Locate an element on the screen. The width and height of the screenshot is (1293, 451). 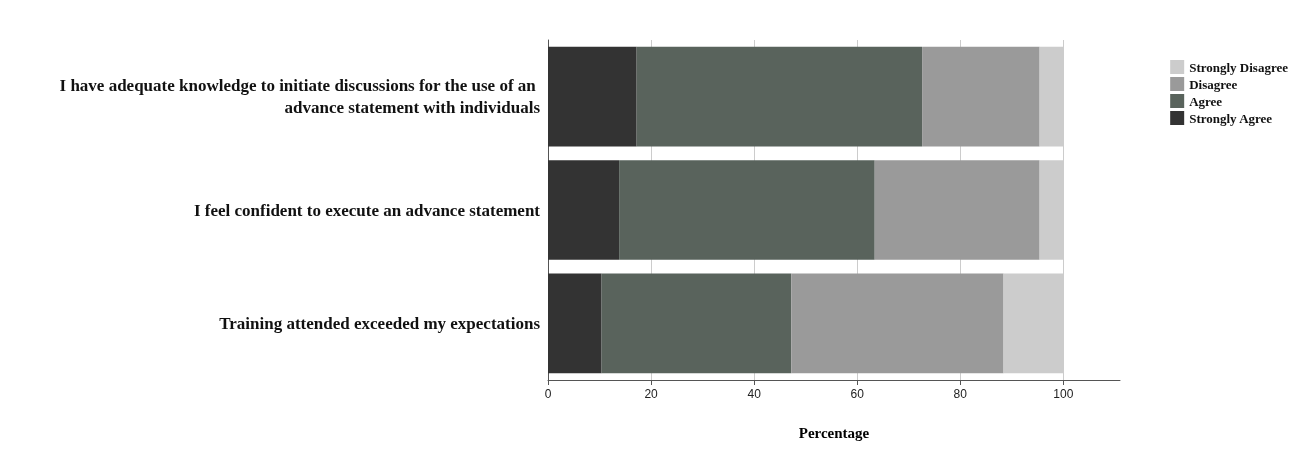
x-tick-label: 80 is located at coordinates (960, 394).